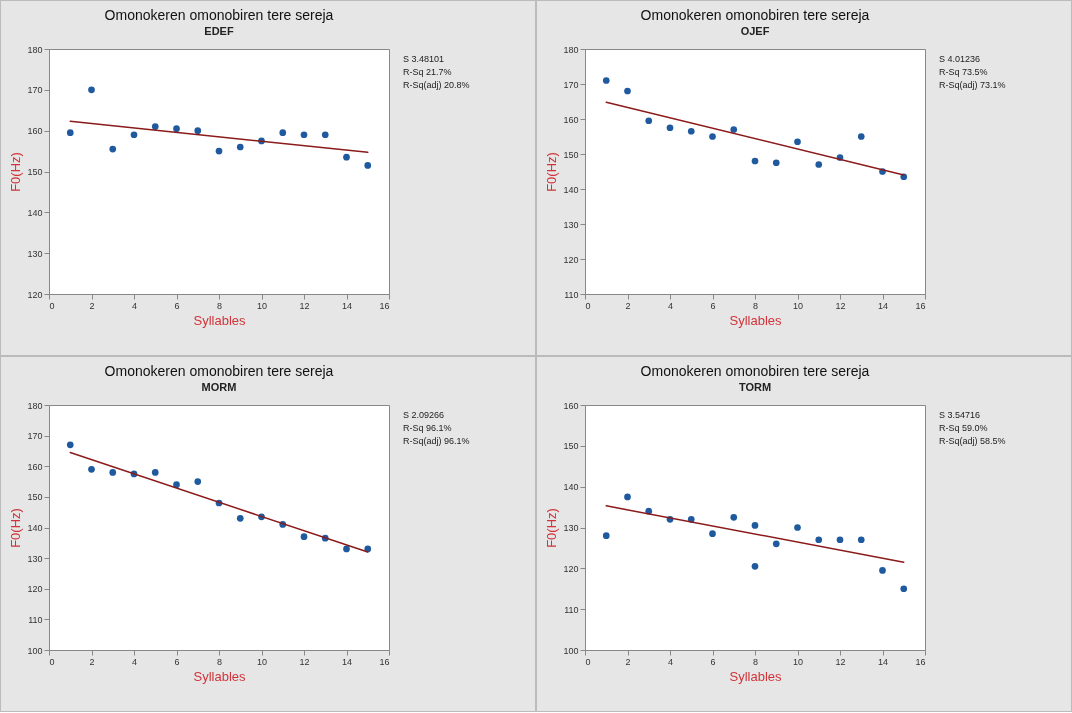 This screenshot has width=1072, height=713. Describe the element at coordinates (424, 59) in the screenshot. I see `text: S 3.48101` at that location.